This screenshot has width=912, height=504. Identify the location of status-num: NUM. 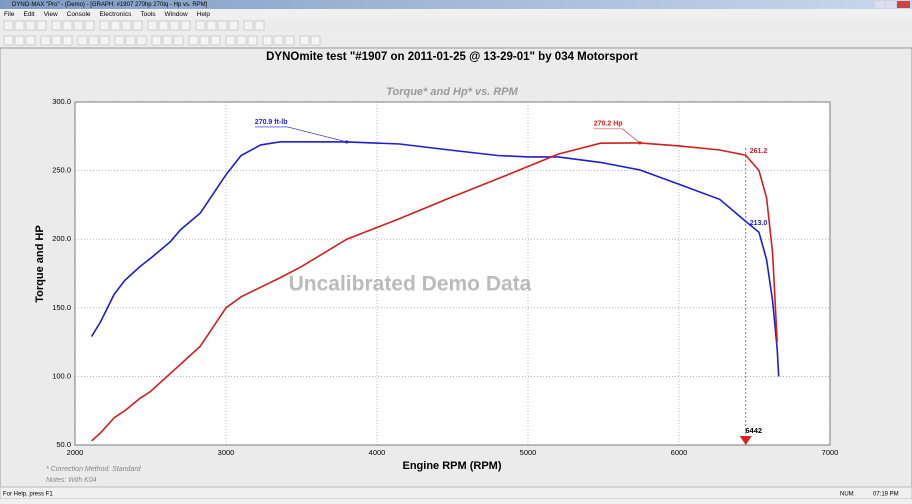
(847, 495).